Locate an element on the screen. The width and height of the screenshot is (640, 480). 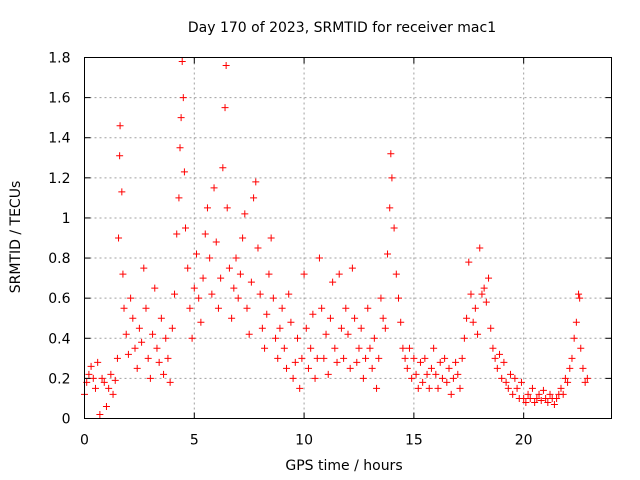
y-axis-label: SRMTID / TECUs is located at coordinates (16, 237).